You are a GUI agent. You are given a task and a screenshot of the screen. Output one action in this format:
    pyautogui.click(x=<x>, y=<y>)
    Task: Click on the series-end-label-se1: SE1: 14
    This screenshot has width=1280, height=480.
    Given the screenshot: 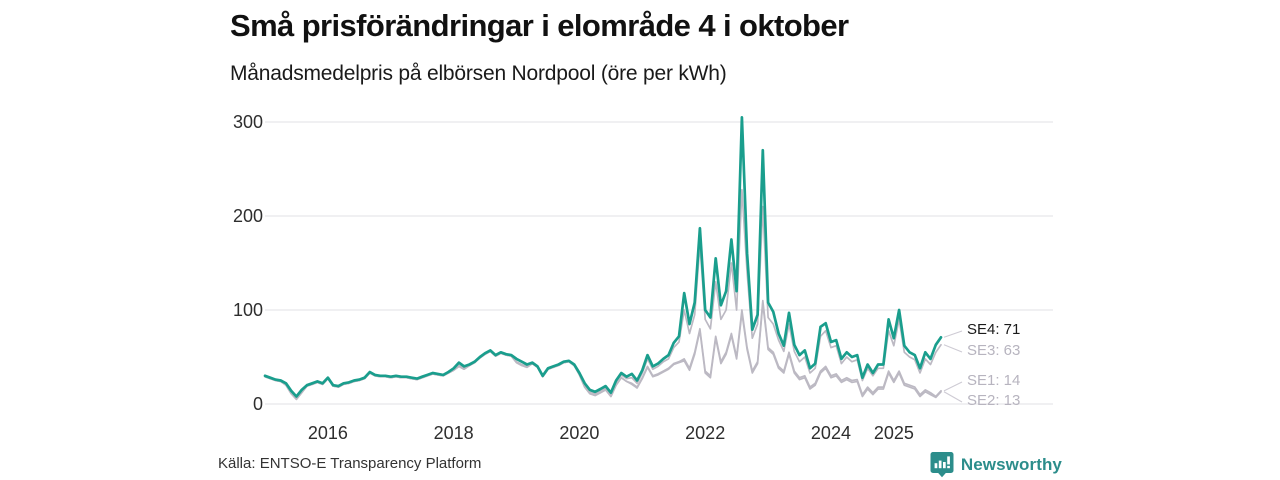 What is the action you would take?
    pyautogui.click(x=994, y=380)
    